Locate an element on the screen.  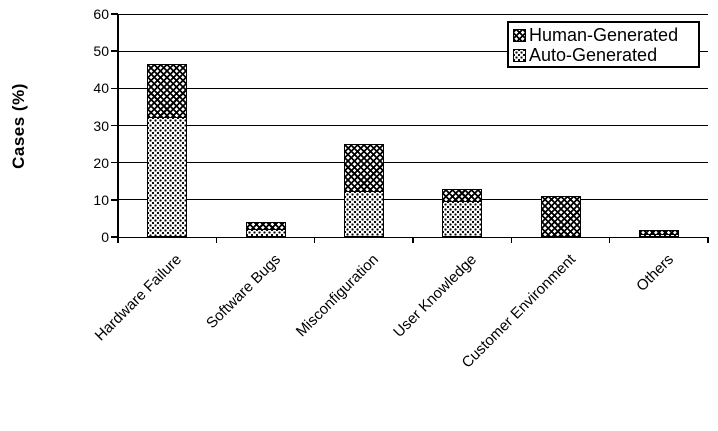
legend: Human-Generated Auto-Generated is located at coordinates (603, 44).